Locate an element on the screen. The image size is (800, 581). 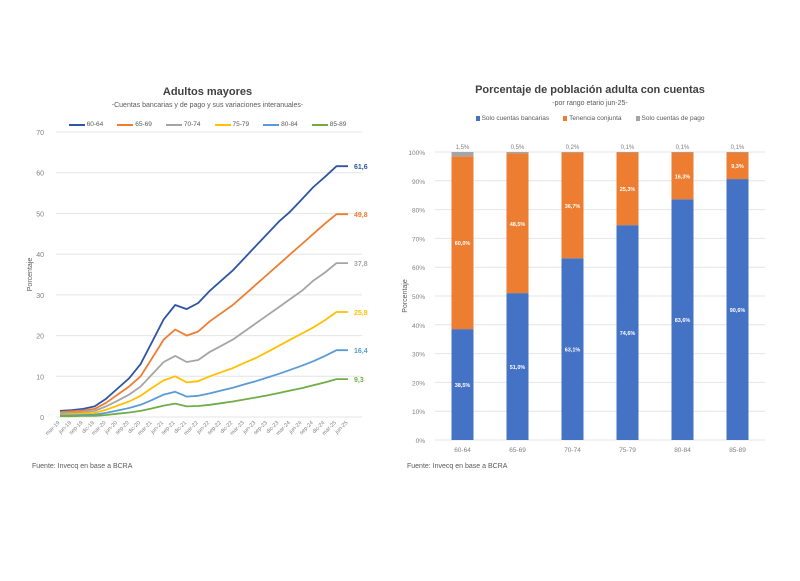
y-tick-label: 70 is located at coordinates (40, 133).